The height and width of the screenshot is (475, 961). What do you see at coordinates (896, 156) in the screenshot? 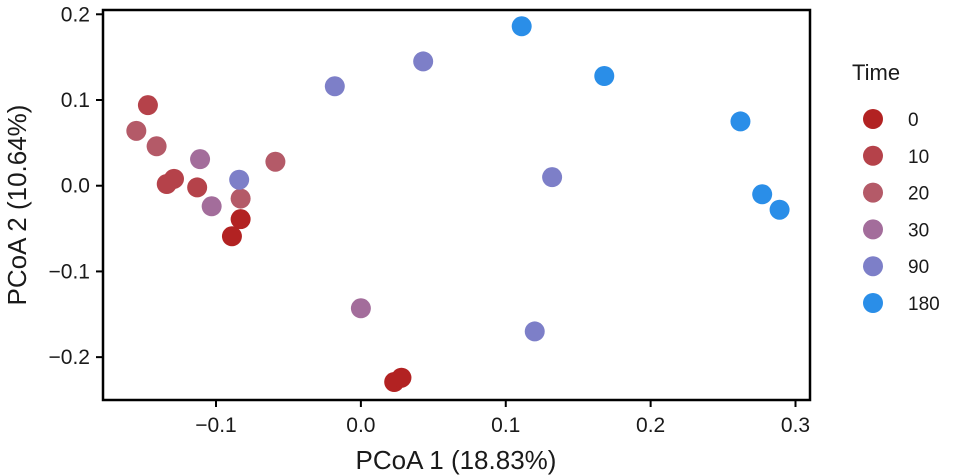
I see `legend-item-10: 10` at bounding box center [896, 156].